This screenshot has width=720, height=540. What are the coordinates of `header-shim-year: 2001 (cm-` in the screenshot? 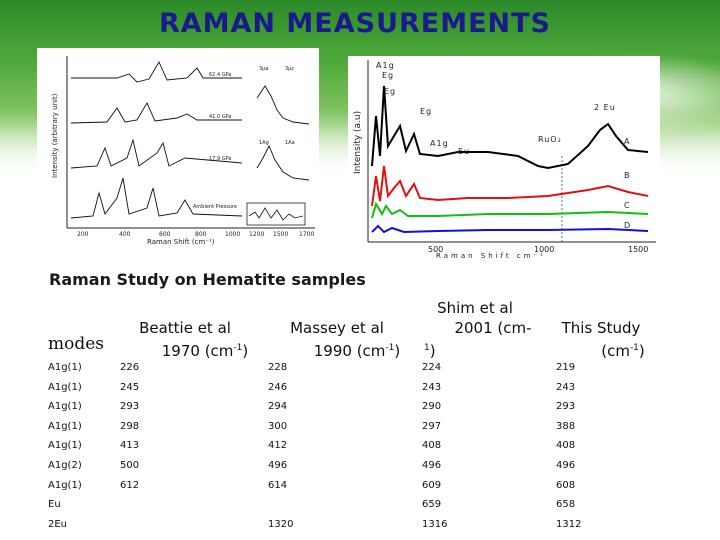 It's located at (493, 328).